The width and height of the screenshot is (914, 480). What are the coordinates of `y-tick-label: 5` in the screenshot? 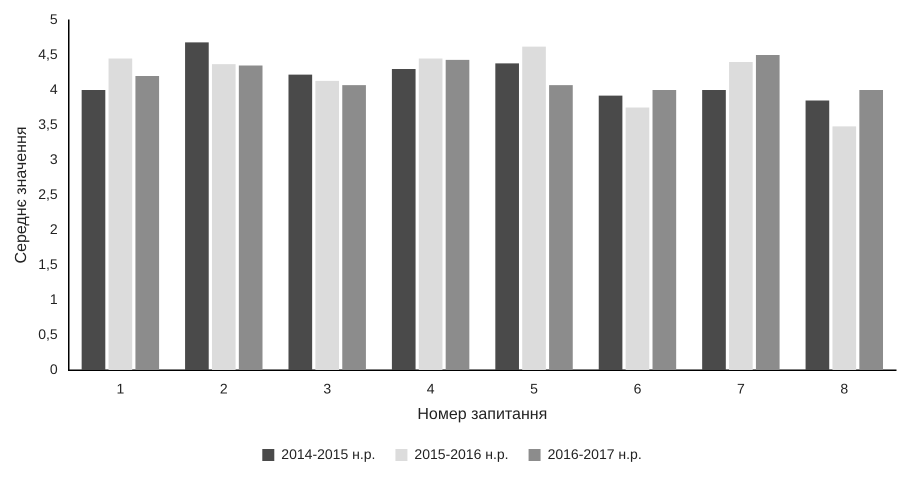 It's located at (54, 18).